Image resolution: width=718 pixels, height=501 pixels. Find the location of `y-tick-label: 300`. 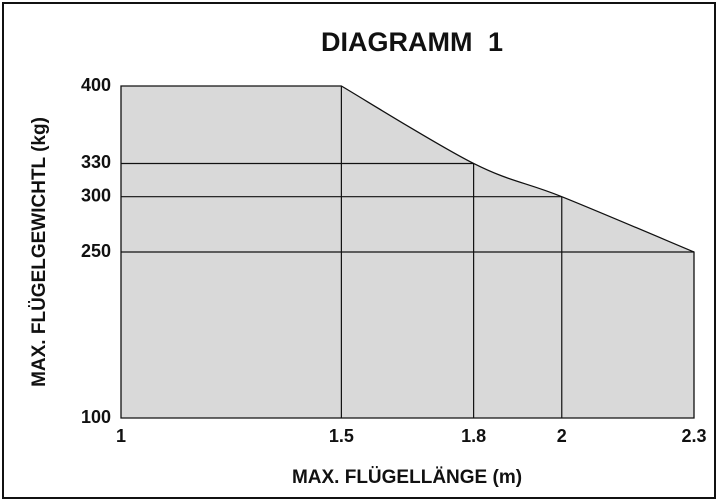

y-tick-label: 300 is located at coordinates (96, 195).